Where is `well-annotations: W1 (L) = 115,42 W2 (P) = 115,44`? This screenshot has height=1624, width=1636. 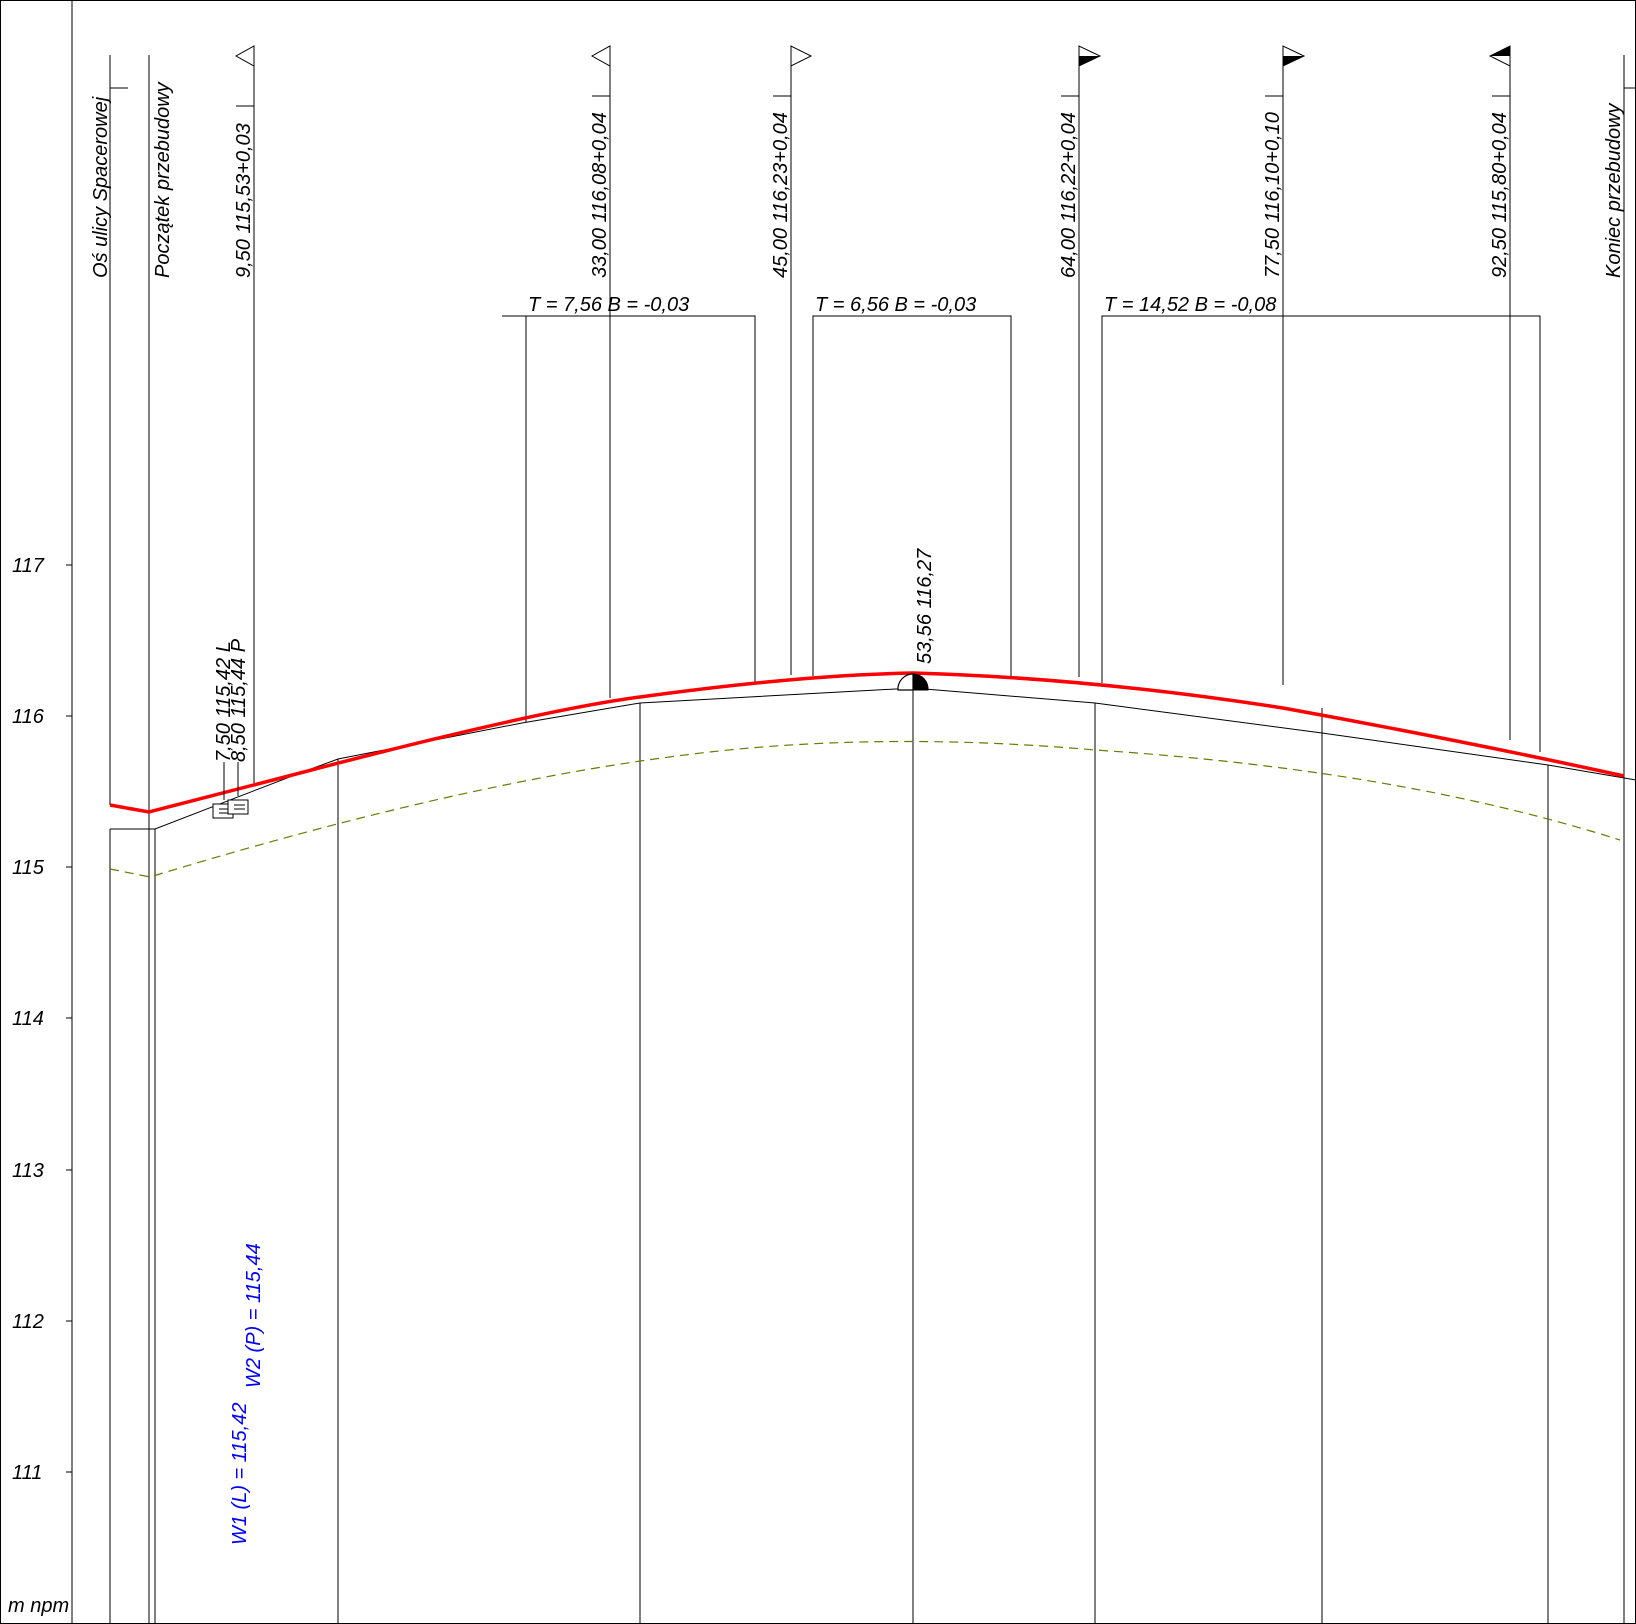
well-annotations: W1 (L) = 115,42 W2 (P) = 115,44 is located at coordinates (247, 1394).